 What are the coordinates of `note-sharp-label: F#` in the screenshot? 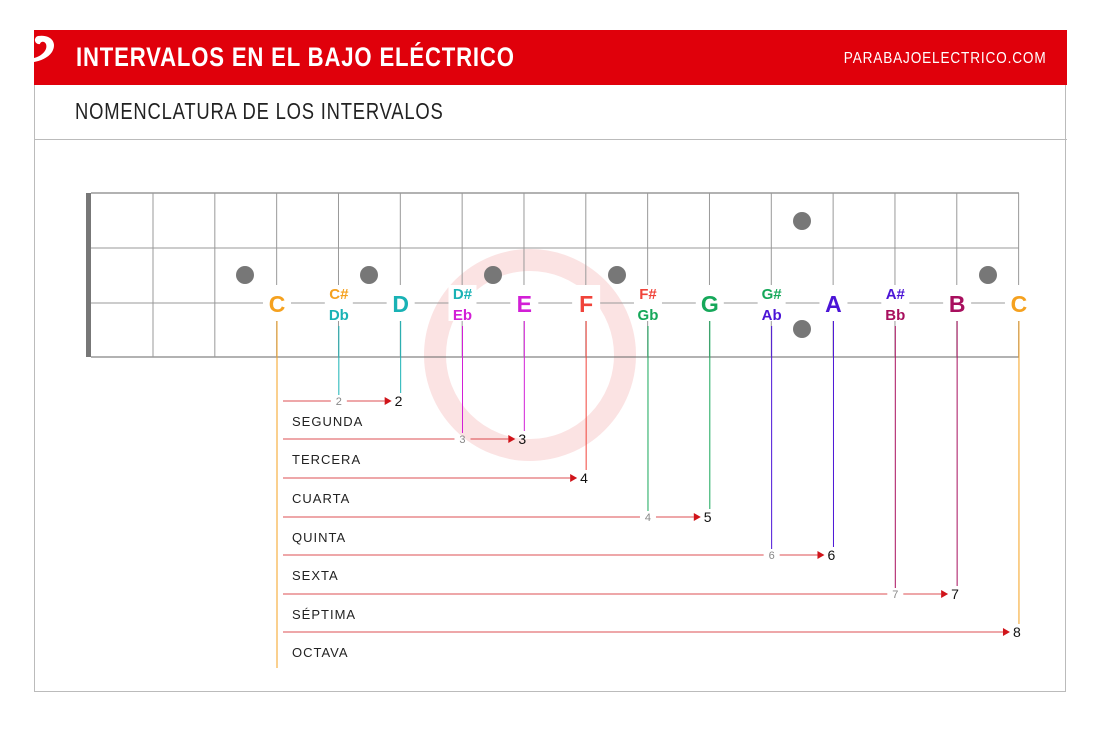 It's located at (648, 294).